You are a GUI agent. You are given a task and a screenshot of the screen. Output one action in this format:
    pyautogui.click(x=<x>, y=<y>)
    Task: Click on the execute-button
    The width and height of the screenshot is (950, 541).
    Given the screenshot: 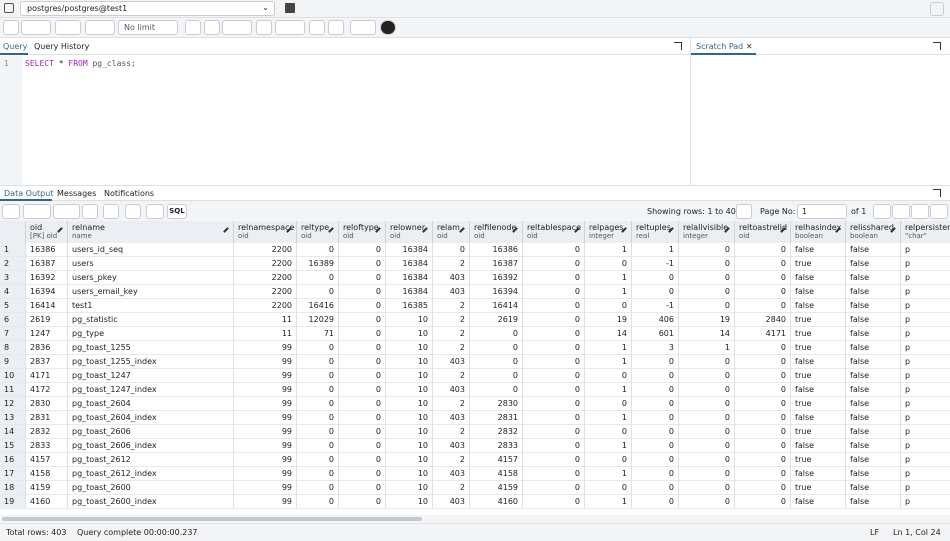 What is the action you would take?
    pyautogui.click(x=212, y=27)
    